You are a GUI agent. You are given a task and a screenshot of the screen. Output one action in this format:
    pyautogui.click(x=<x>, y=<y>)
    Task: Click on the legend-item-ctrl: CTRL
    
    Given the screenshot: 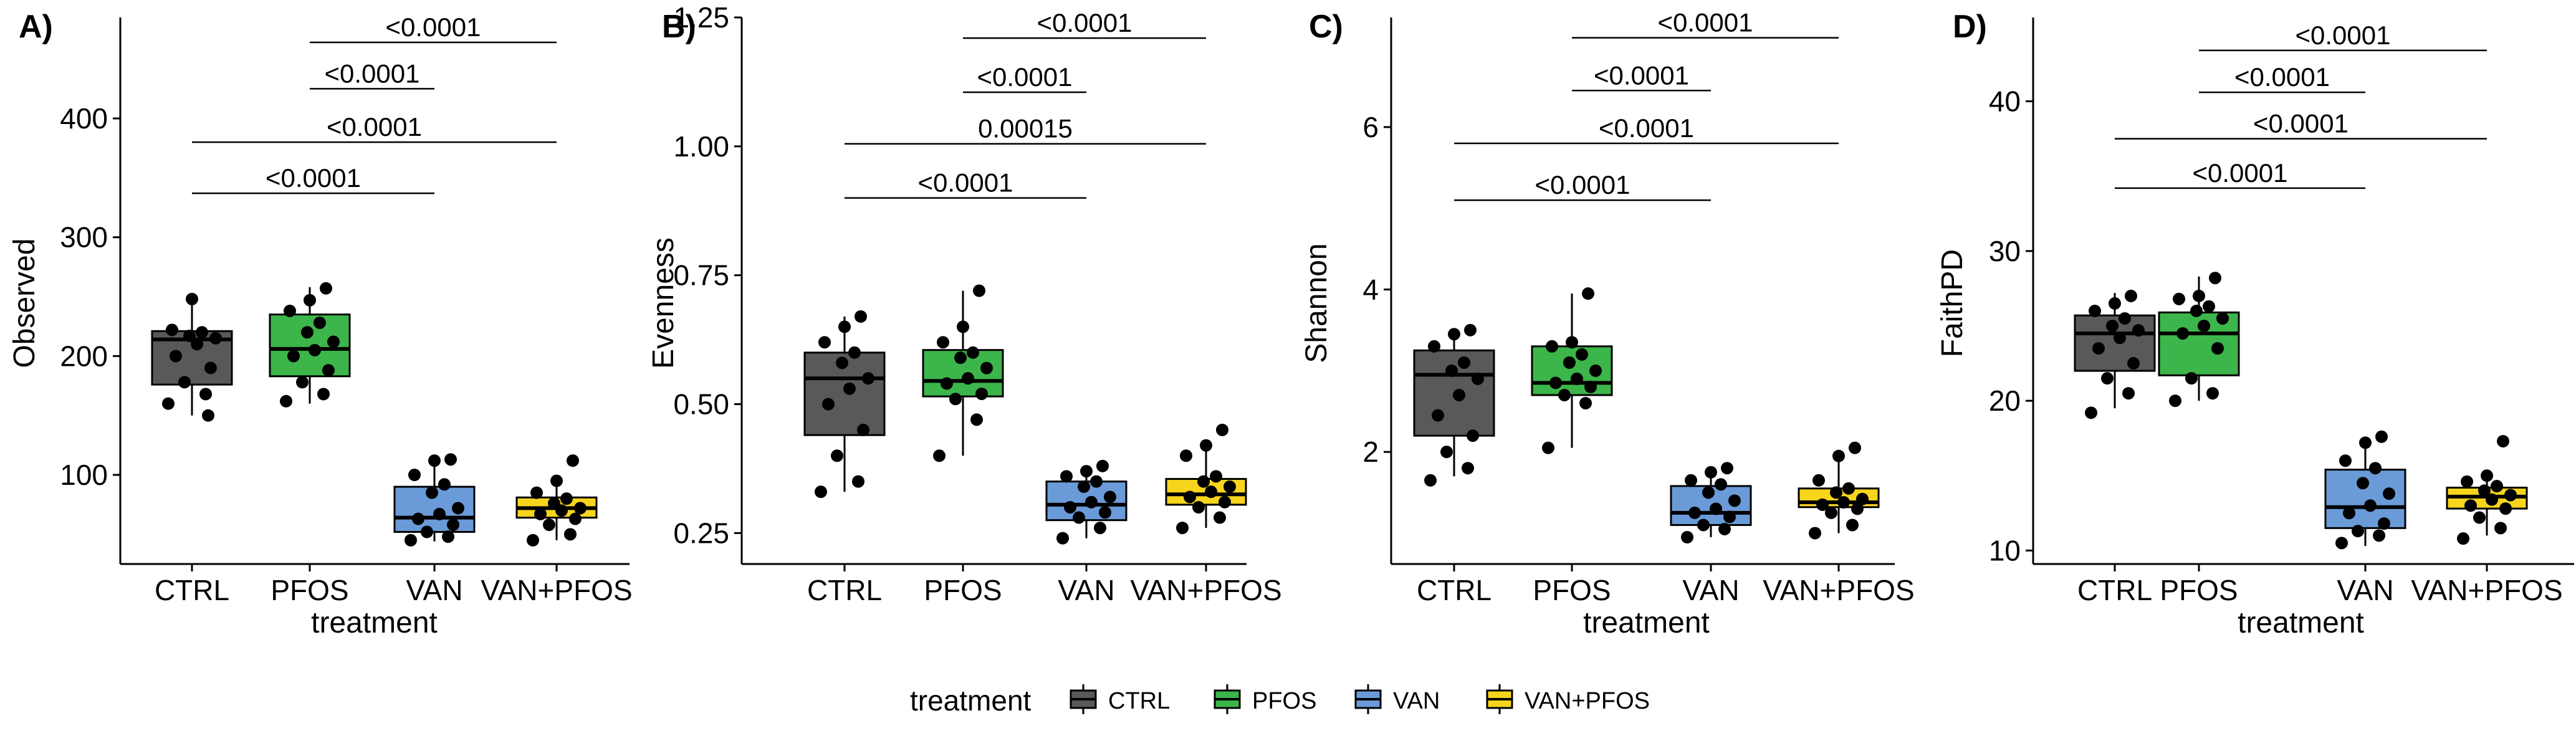 What is the action you would take?
    pyautogui.click(x=1120, y=699)
    